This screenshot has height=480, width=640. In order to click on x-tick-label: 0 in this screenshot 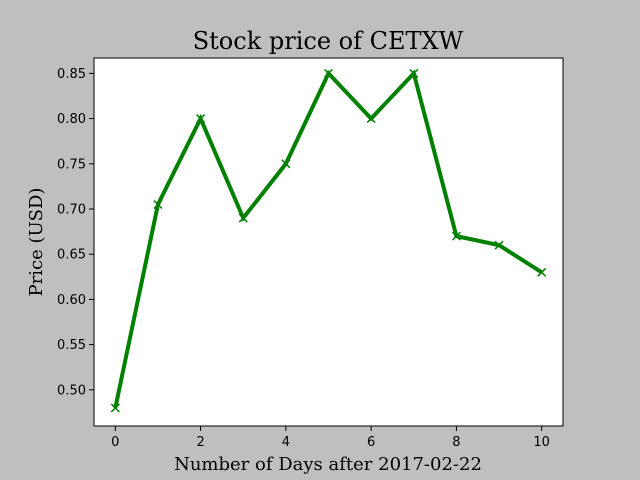, I will do `click(115, 442)`.